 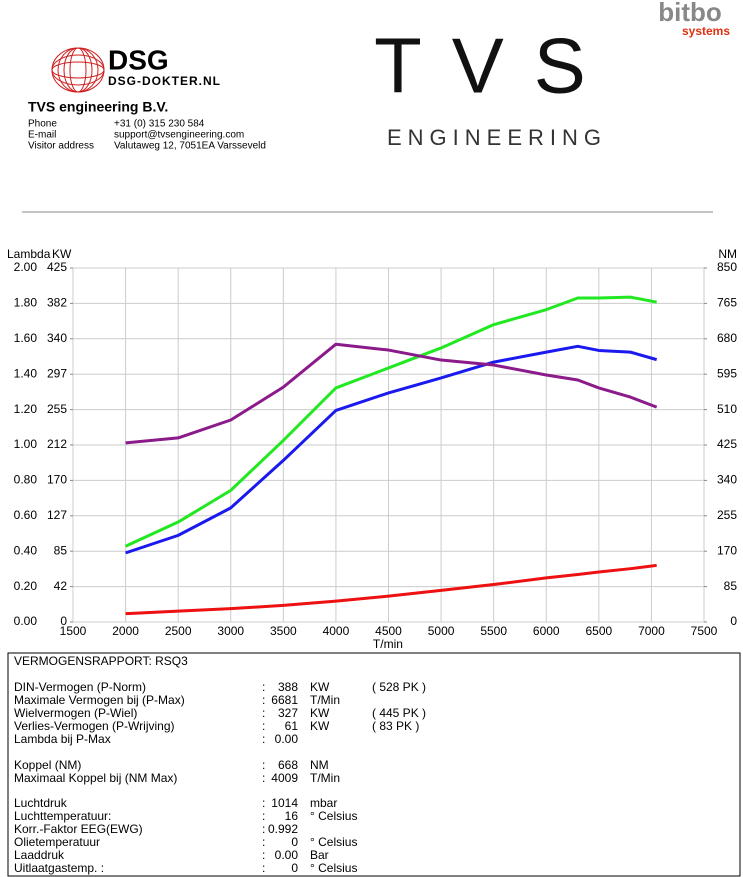 What do you see at coordinates (399, 713) in the screenshot?
I see `row-extra: ( 445 PK )` at bounding box center [399, 713].